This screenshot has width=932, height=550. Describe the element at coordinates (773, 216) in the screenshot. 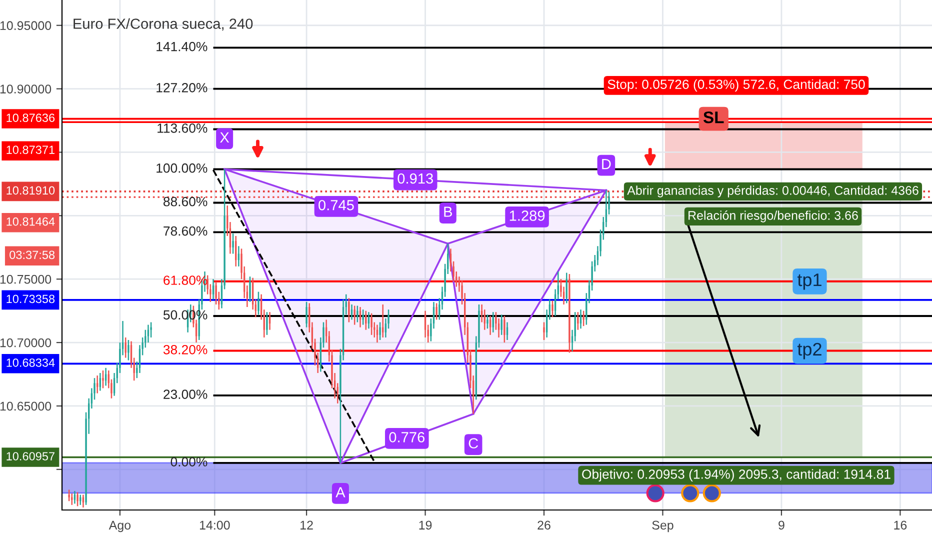

I see `annotation: Relación riesgo/beneficio: 3.66` at that location.